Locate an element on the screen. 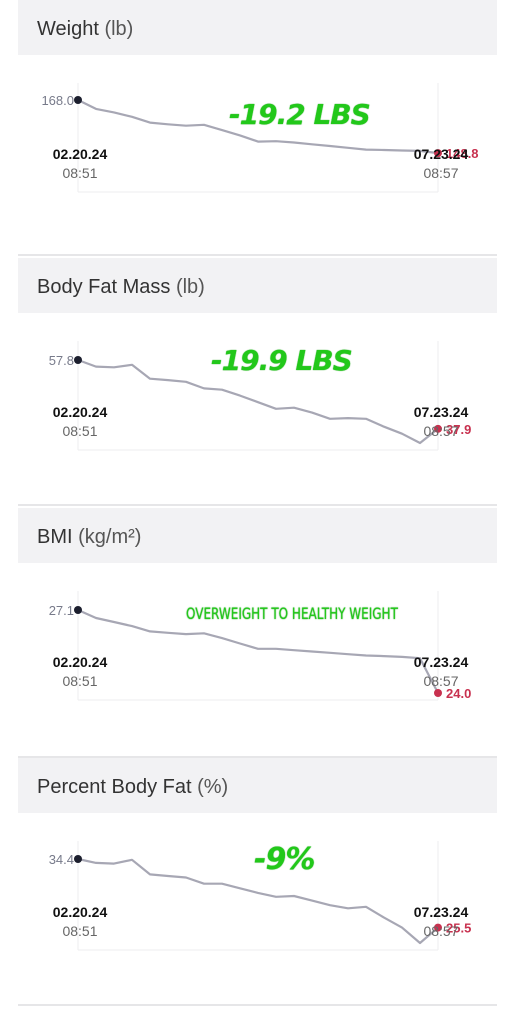 The height and width of the screenshot is (1024, 515). bmi-start-point is located at coordinates (78, 610).